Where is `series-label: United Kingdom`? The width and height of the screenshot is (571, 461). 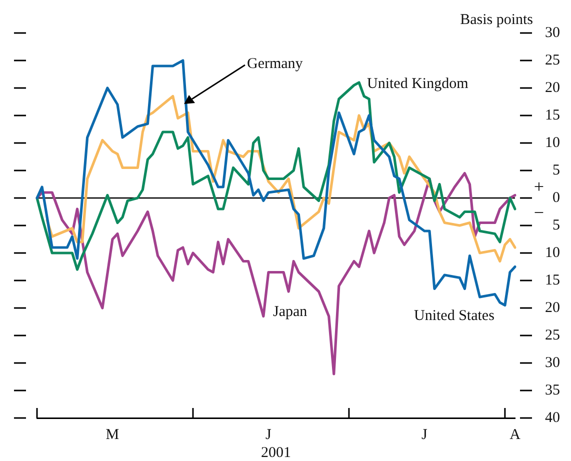 series-label: United Kingdom is located at coordinates (418, 84).